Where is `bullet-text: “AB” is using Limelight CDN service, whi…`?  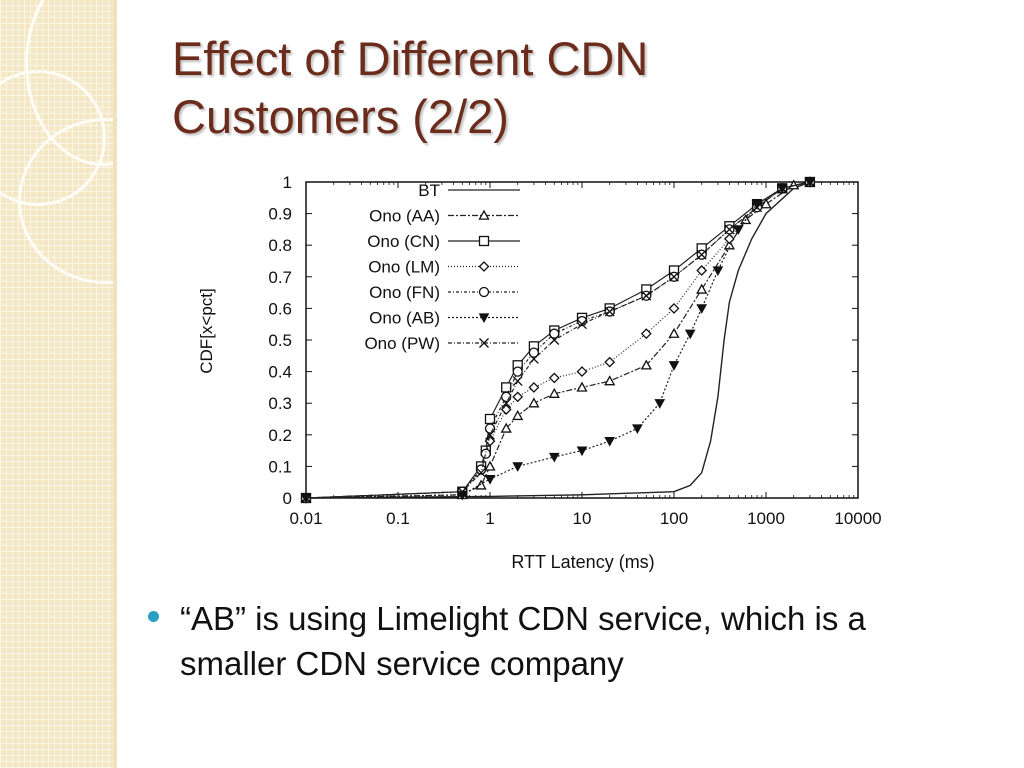 bullet-text: “AB” is using Limelight CDN service, whi… is located at coordinates (523, 641).